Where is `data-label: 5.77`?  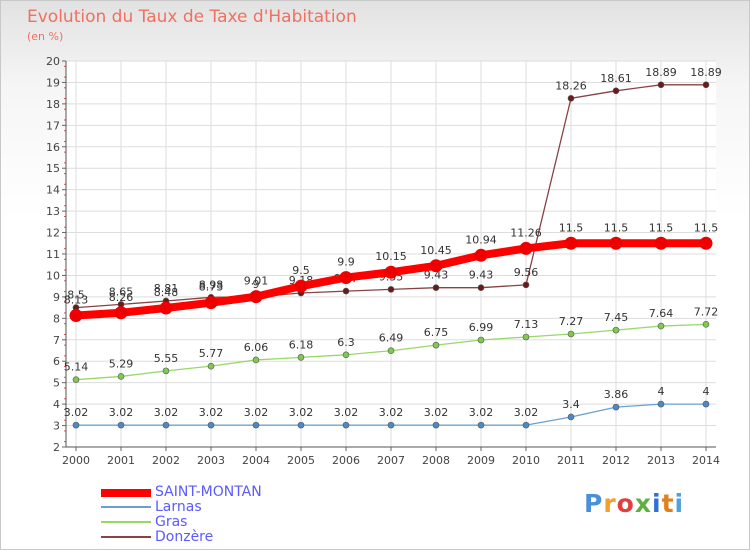 data-label: 5.77 is located at coordinates (211, 353).